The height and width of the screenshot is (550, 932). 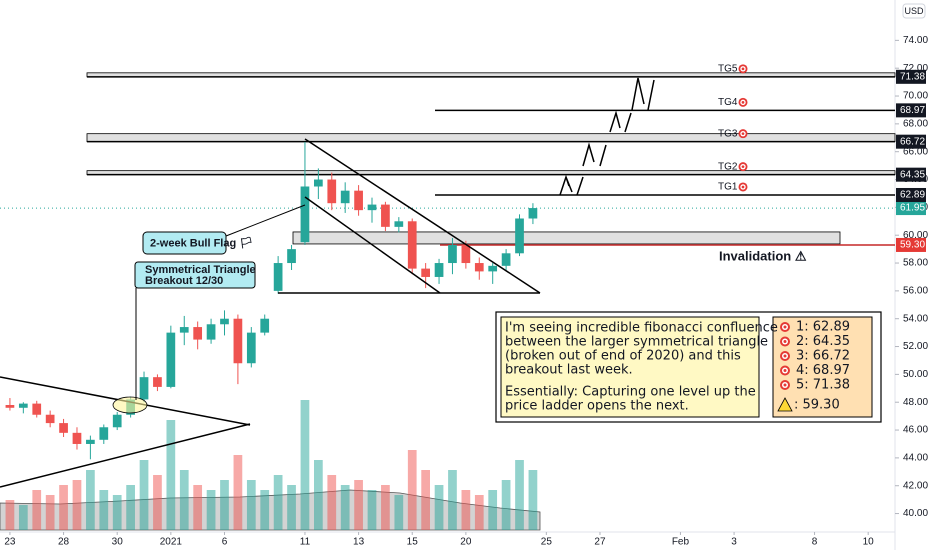 I want to click on target-price-label: 66.72, so click(x=912, y=141).